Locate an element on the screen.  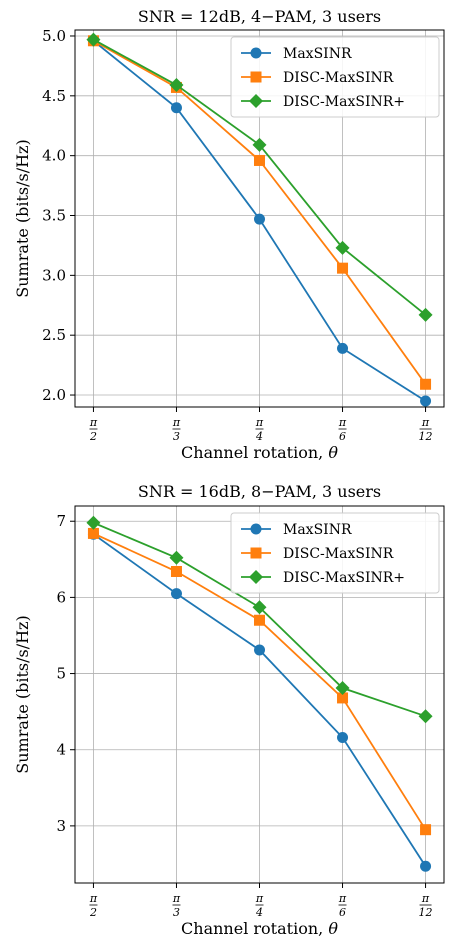
y-tick-label: 2.5 is located at coordinates (54, 335).